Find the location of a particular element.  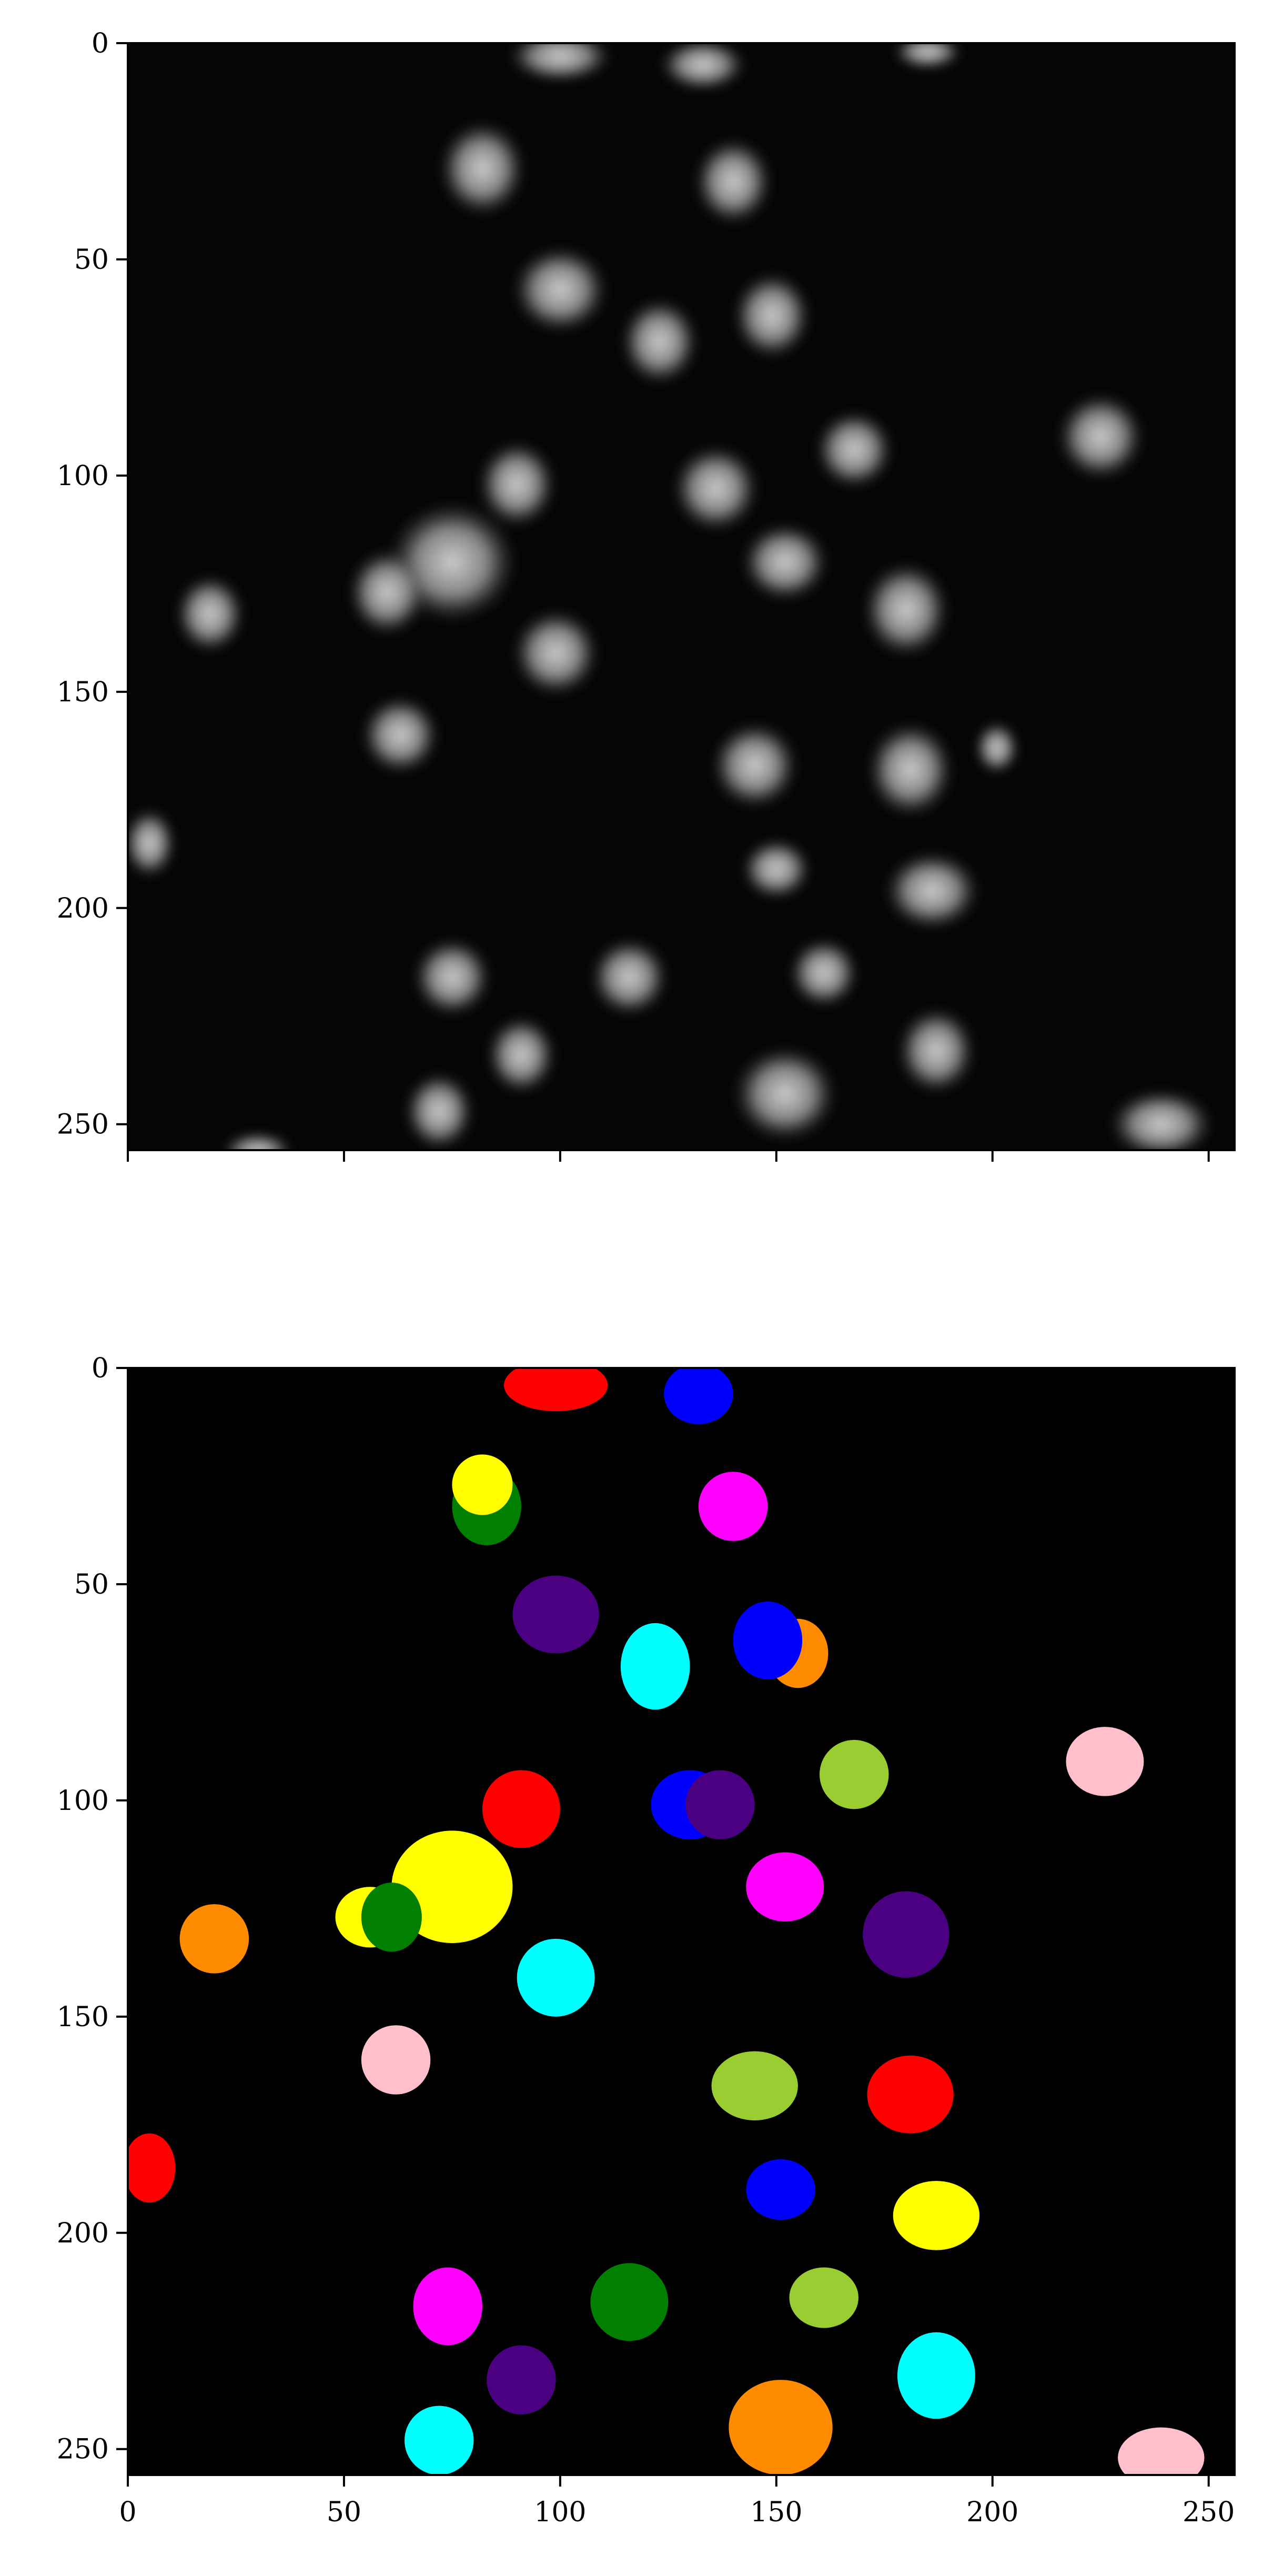

x-tick-label: 0 is located at coordinates (128, 2512).